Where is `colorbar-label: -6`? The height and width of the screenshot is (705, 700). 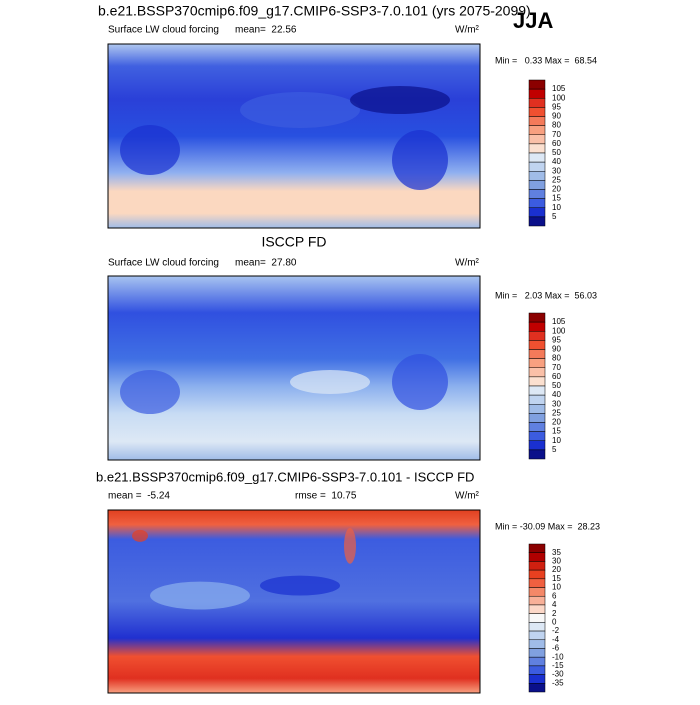 colorbar-label: -6 is located at coordinates (556, 648).